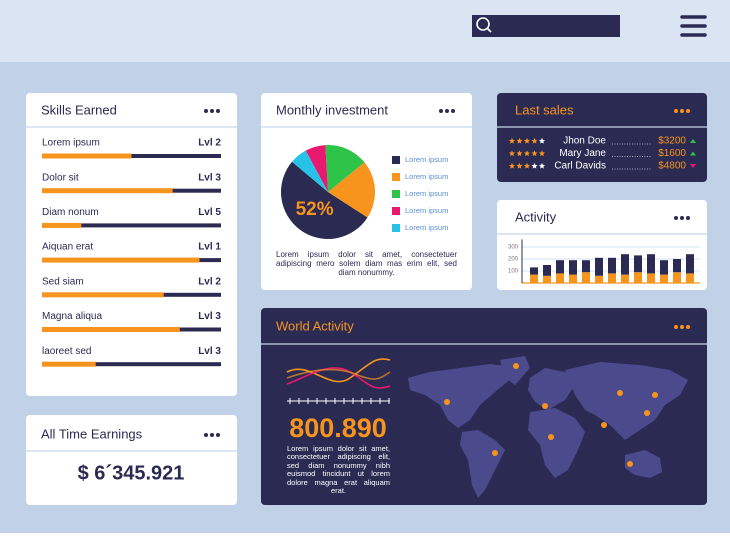 Image resolution: width=730 pixels, height=538 pixels. I want to click on skill-level: Lvl 2, so click(209, 143).